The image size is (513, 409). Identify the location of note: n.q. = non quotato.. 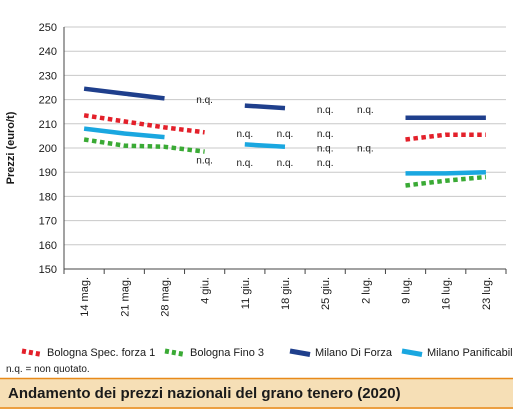
(48, 369).